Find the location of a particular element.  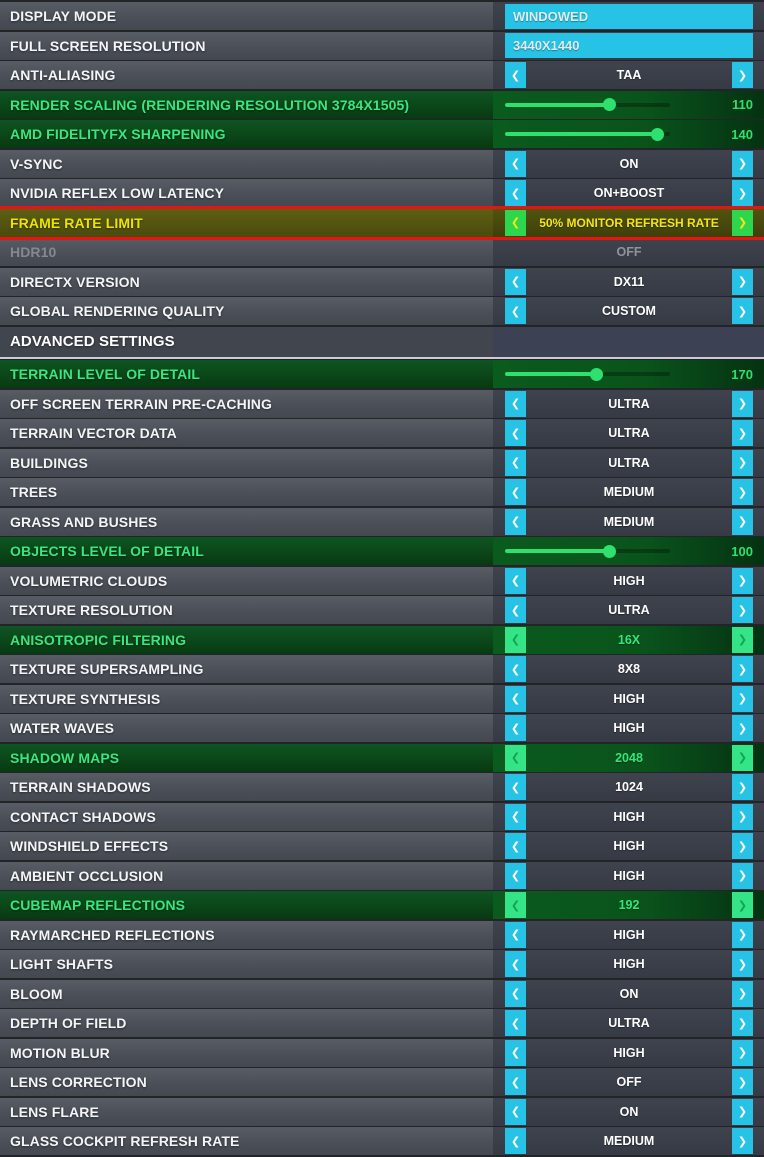

setting-value-area: ❮ MEDIUM ❯ is located at coordinates (628, 492).